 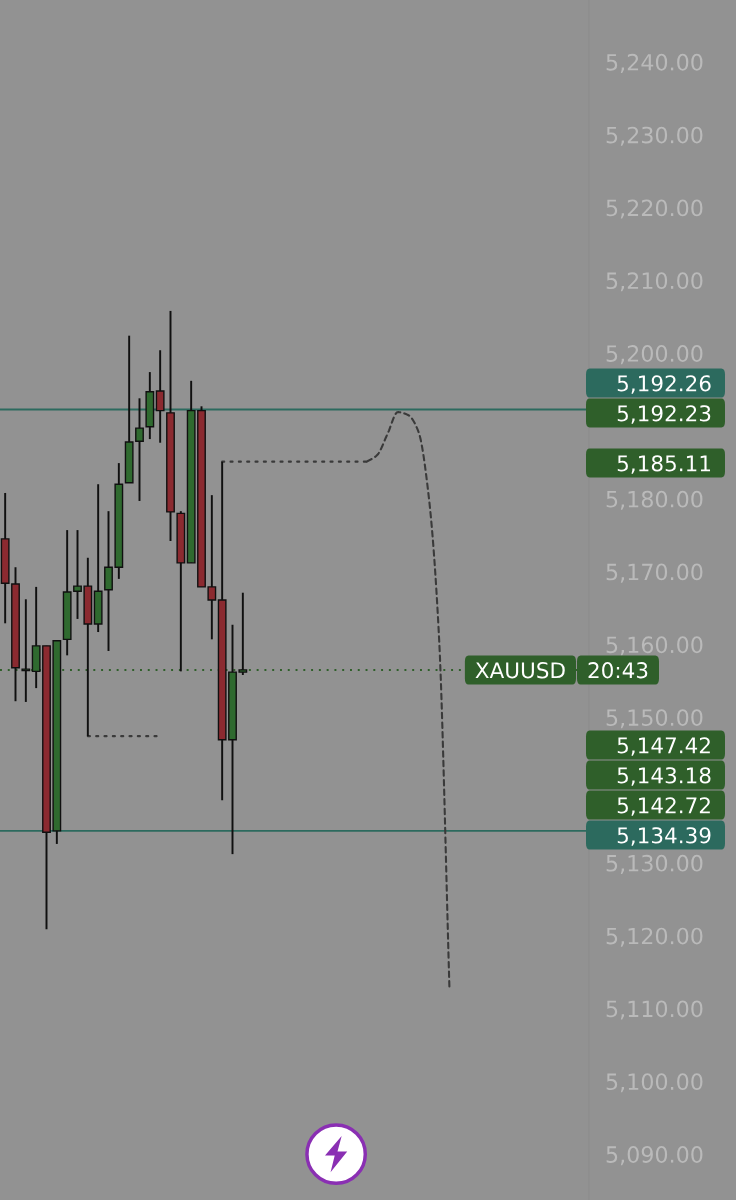 I want to click on text: 5,192.23, so click(x=664, y=414).